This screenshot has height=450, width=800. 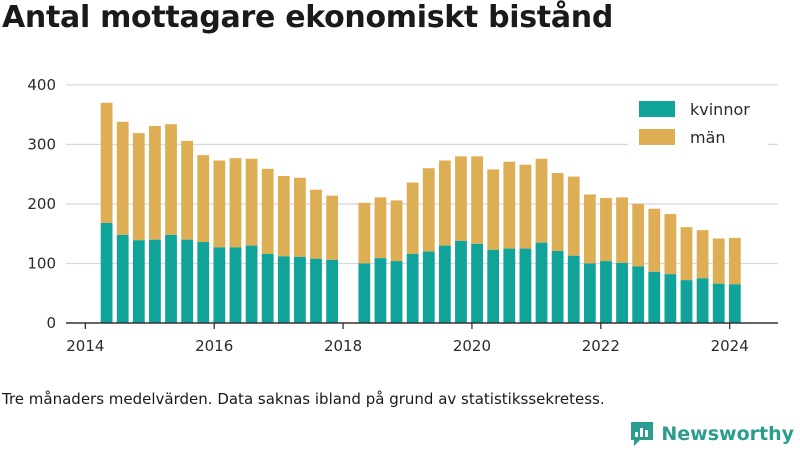 I want to click on x-tick-label: 2016, so click(x=214, y=346).